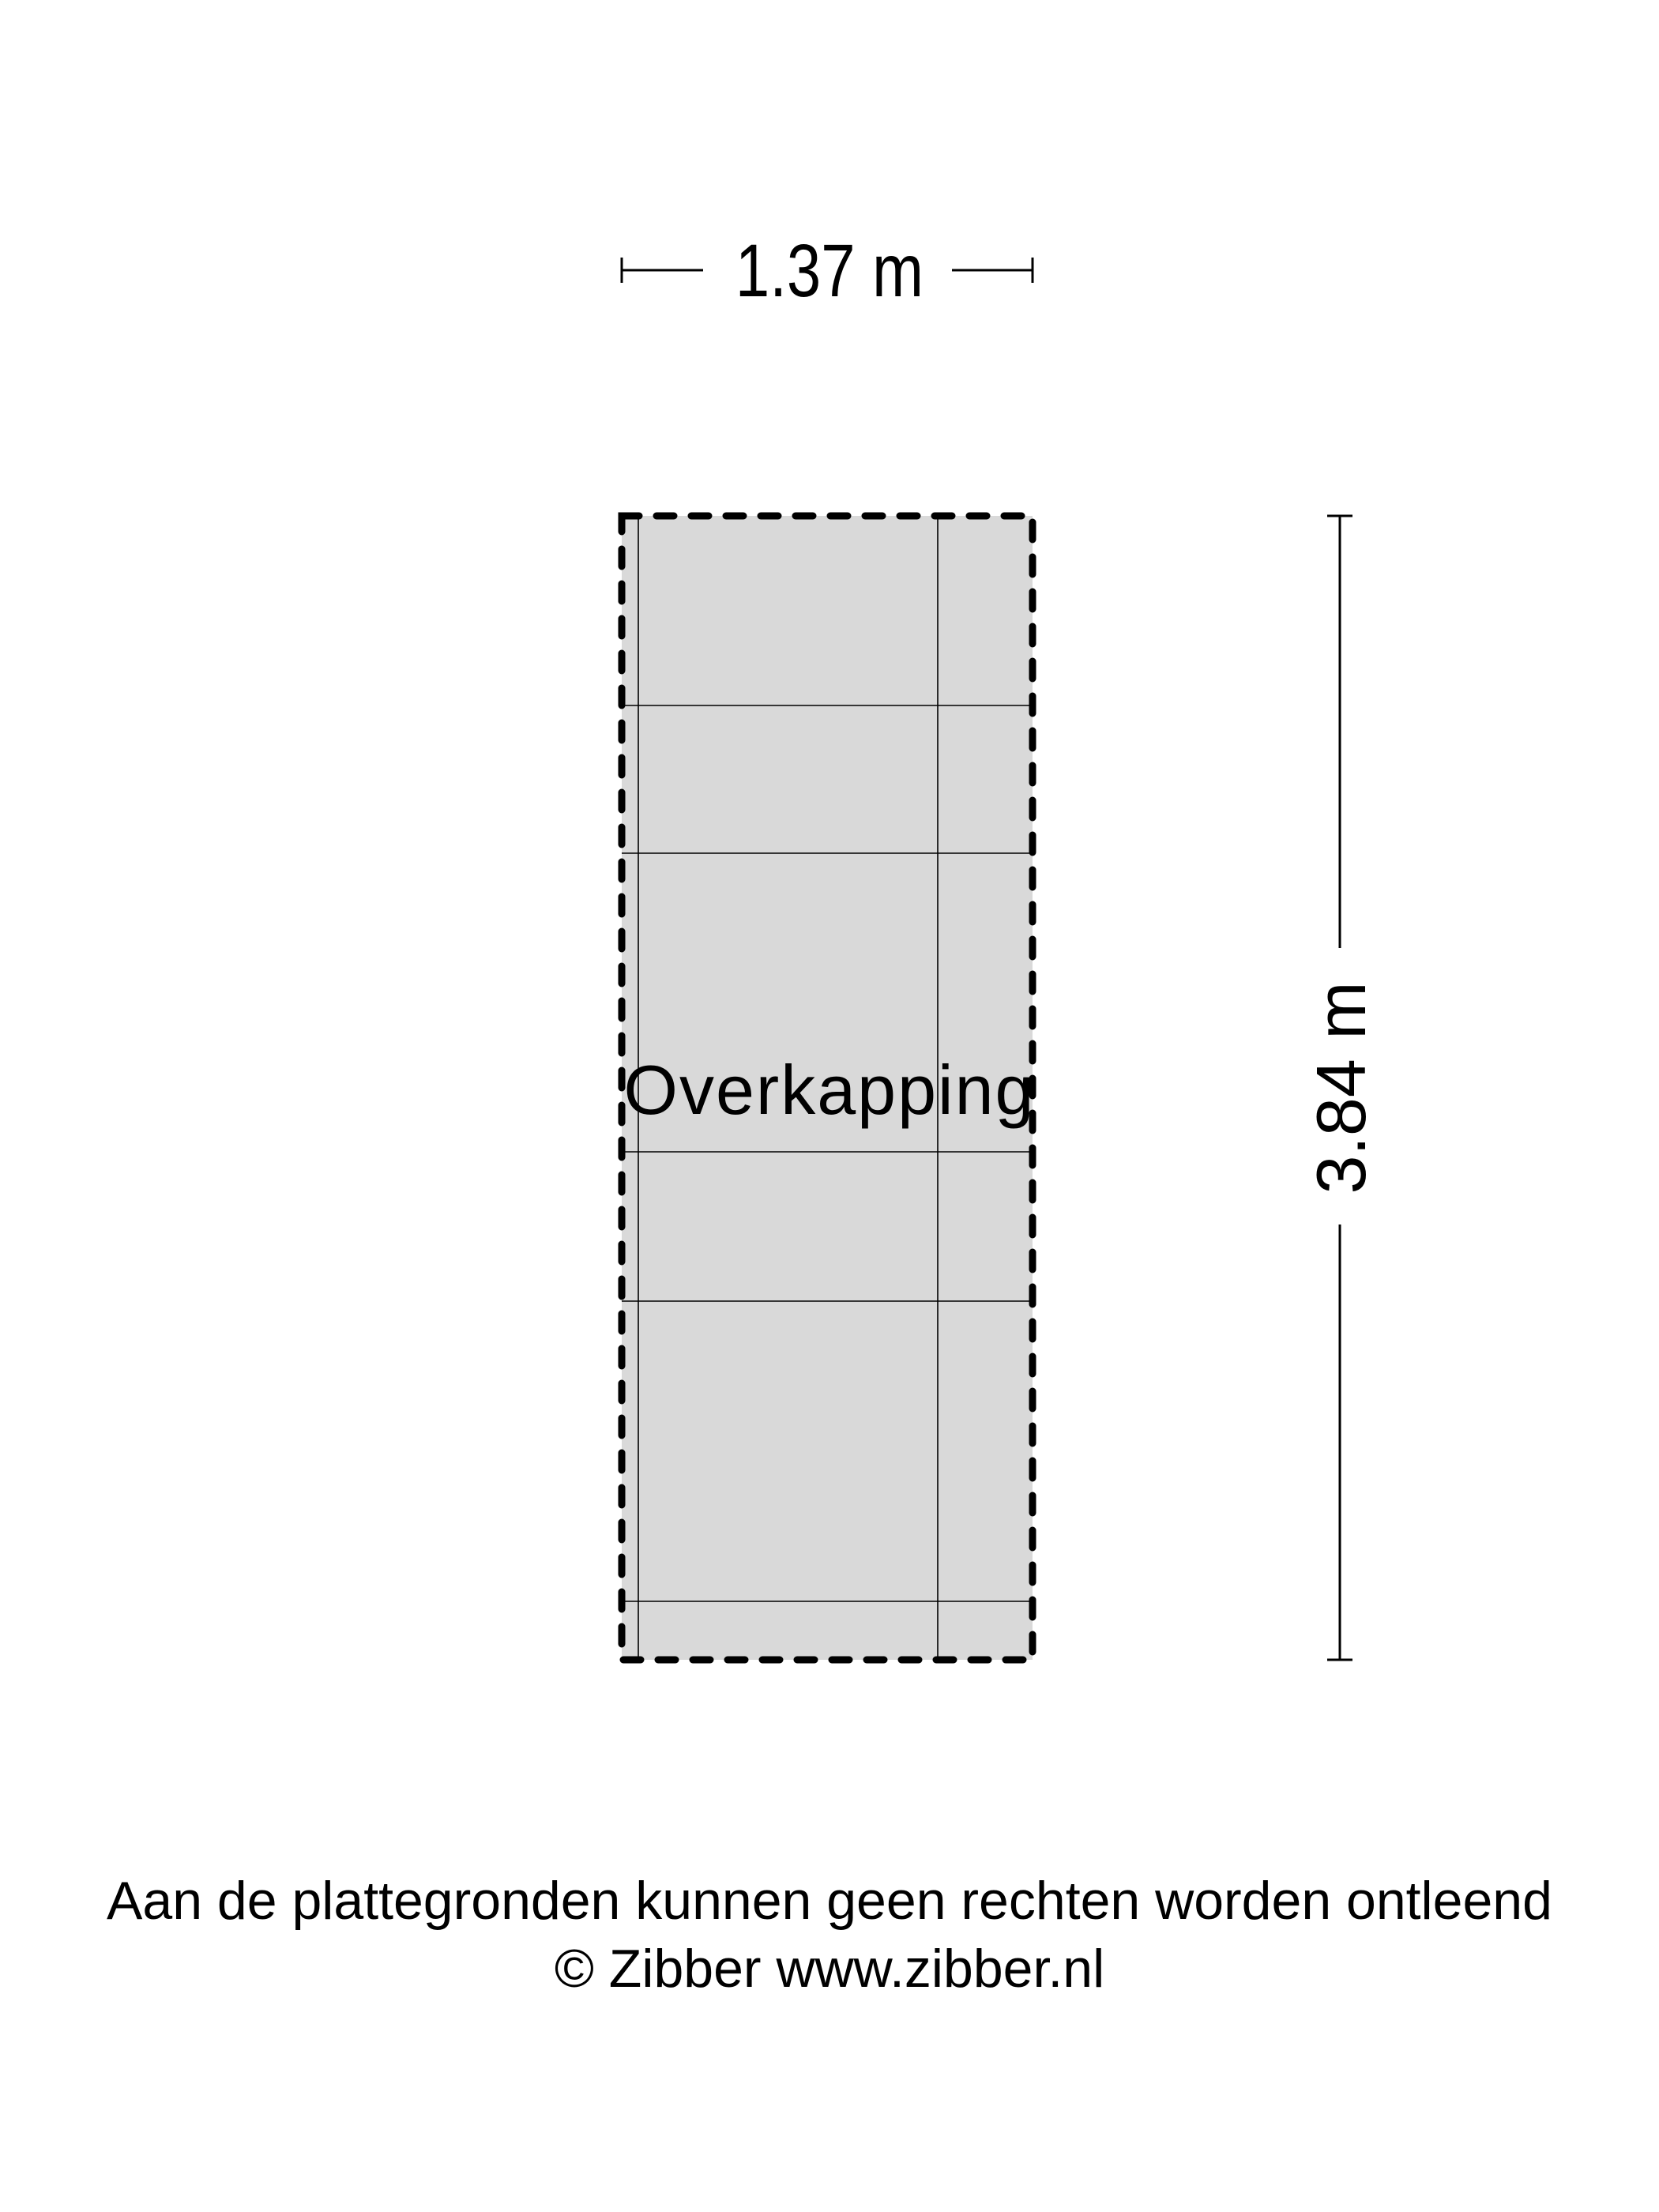 Image resolution: width=1659 pixels, height=2212 pixels. What do you see at coordinates (829, 1969) in the screenshot?
I see `copyright-text: © Zibber www.zibber.nl` at bounding box center [829, 1969].